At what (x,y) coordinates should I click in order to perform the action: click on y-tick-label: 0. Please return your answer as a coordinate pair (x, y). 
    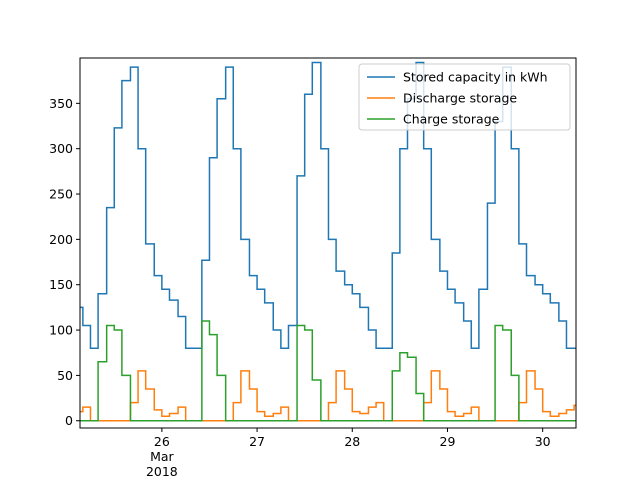
    Looking at the image, I should click on (69, 420).